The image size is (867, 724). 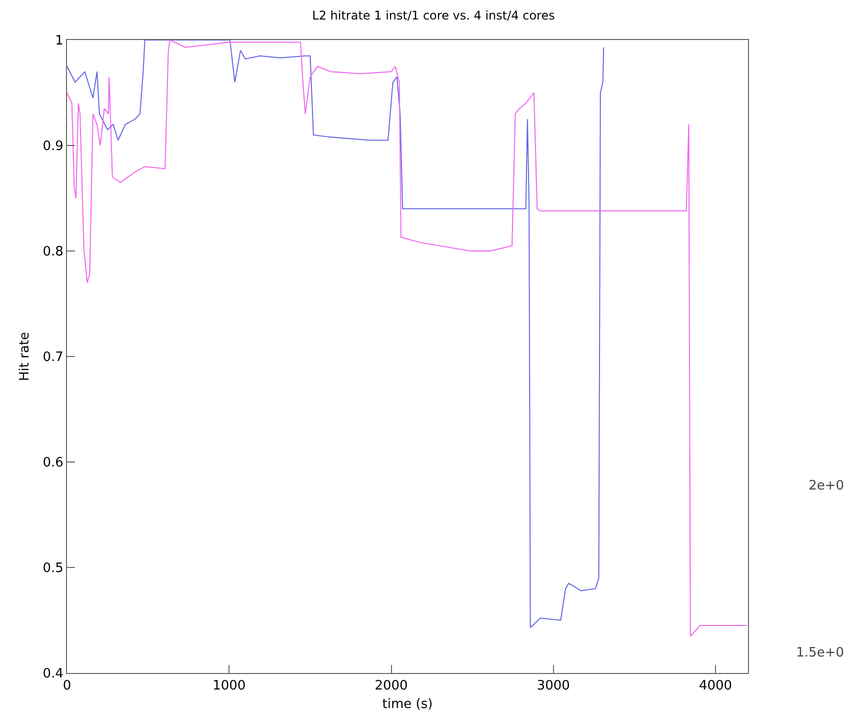 What do you see at coordinates (53, 568) in the screenshot?
I see `y-tick-label: 0.5` at bounding box center [53, 568].